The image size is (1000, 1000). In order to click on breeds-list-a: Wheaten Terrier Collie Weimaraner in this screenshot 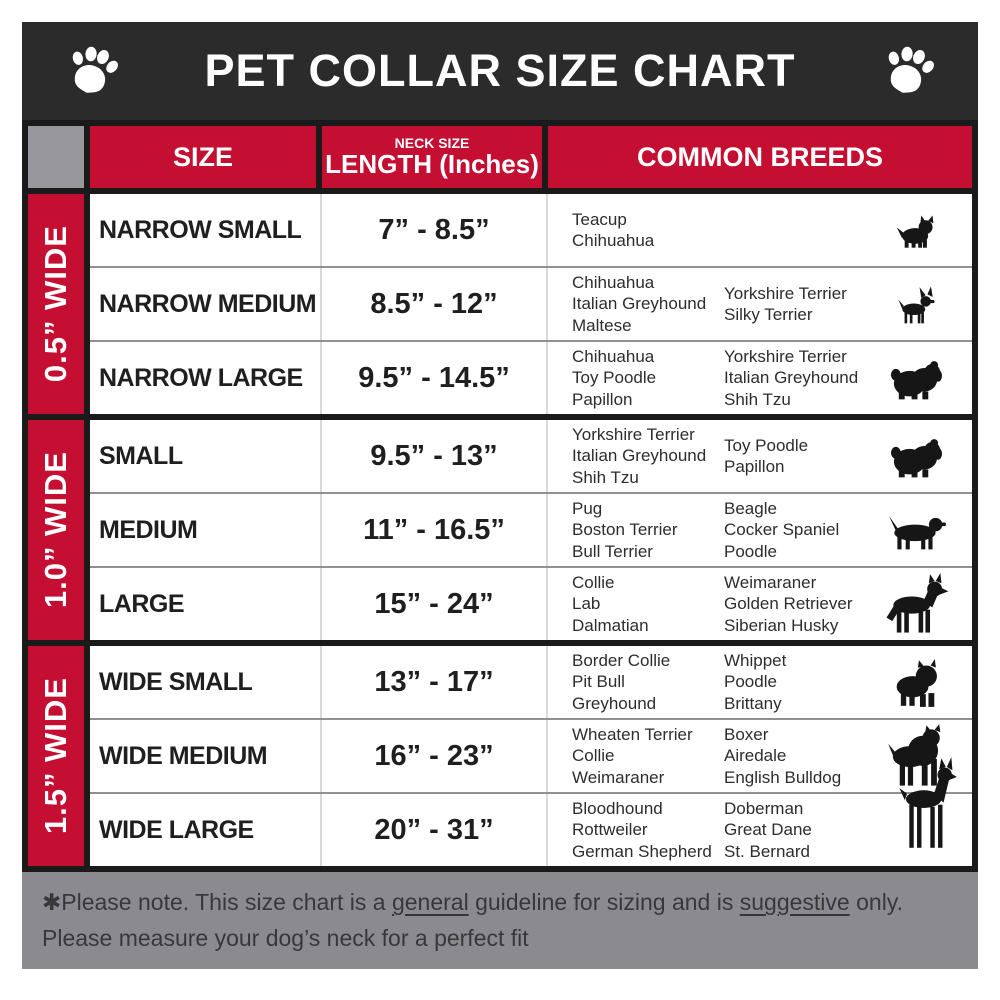, I will do `click(632, 756)`.